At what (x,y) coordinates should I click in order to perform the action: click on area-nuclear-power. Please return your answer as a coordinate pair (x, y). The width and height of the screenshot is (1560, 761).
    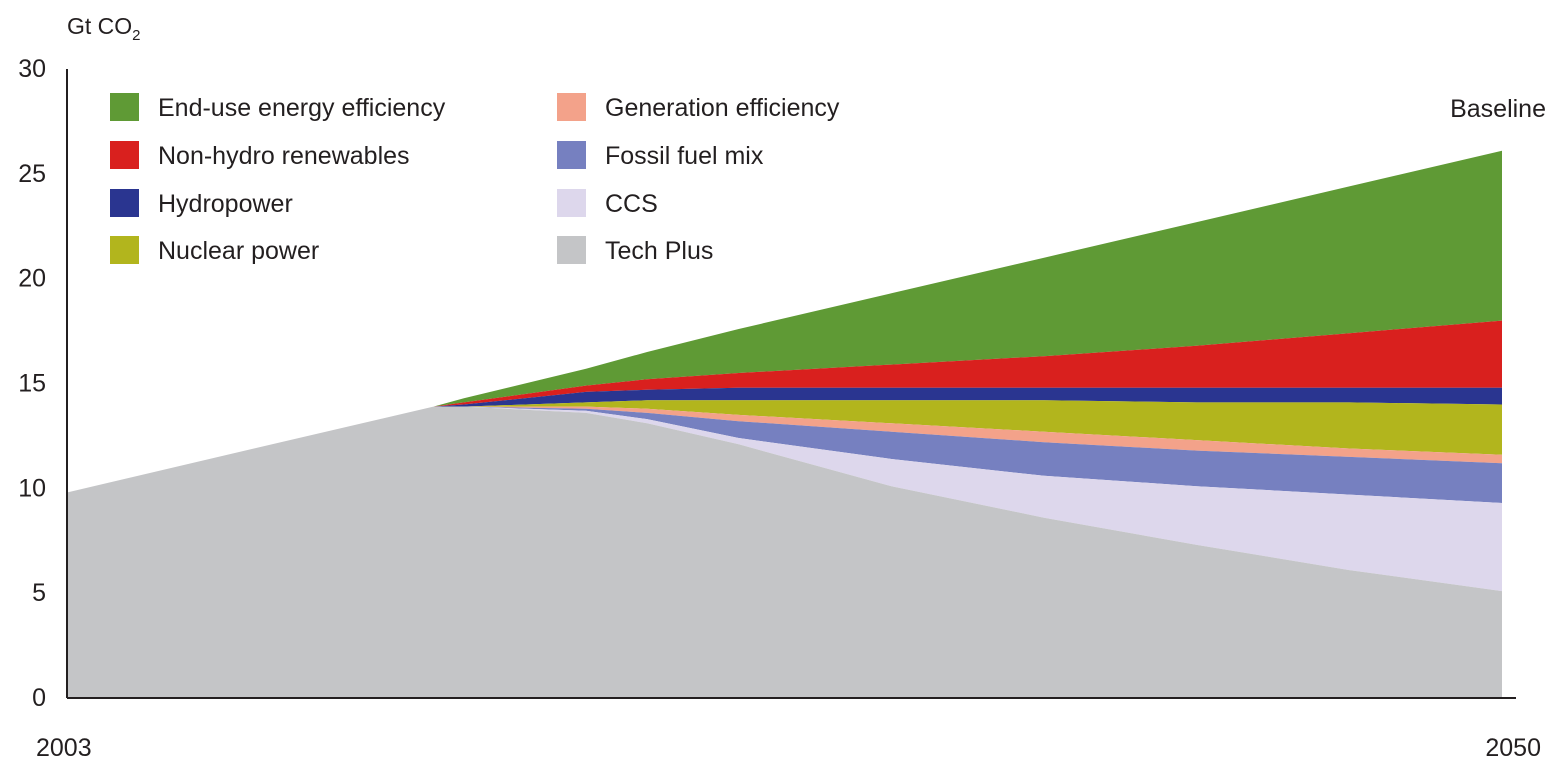
    Looking at the image, I should click on (784, 446).